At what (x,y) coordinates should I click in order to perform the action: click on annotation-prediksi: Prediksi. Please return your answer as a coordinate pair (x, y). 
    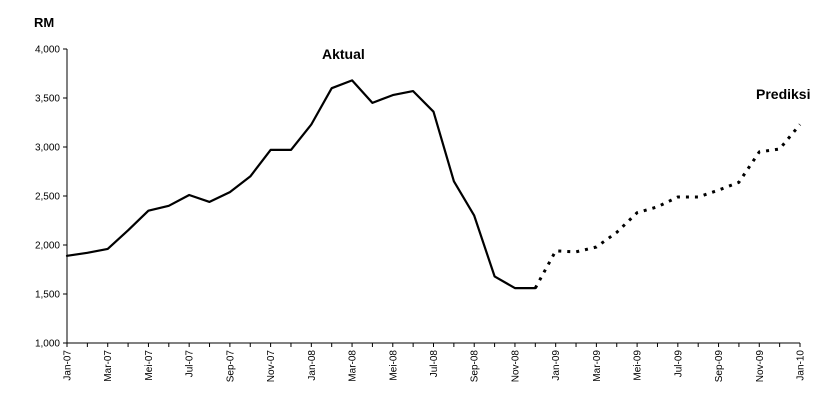
    Looking at the image, I should click on (783, 94).